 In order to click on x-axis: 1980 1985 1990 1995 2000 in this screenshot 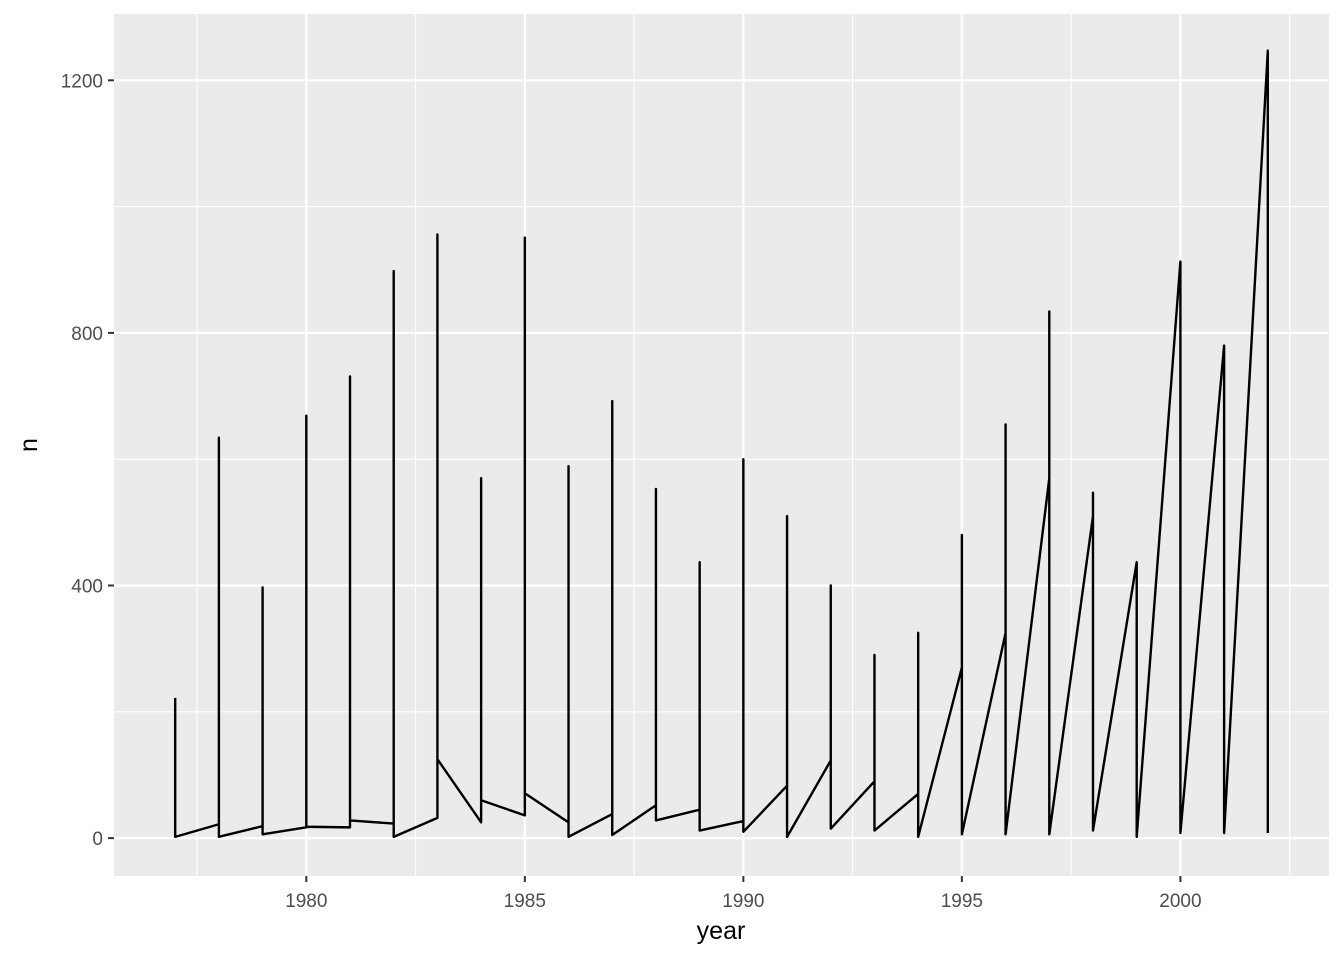, I will do `click(743, 894)`.